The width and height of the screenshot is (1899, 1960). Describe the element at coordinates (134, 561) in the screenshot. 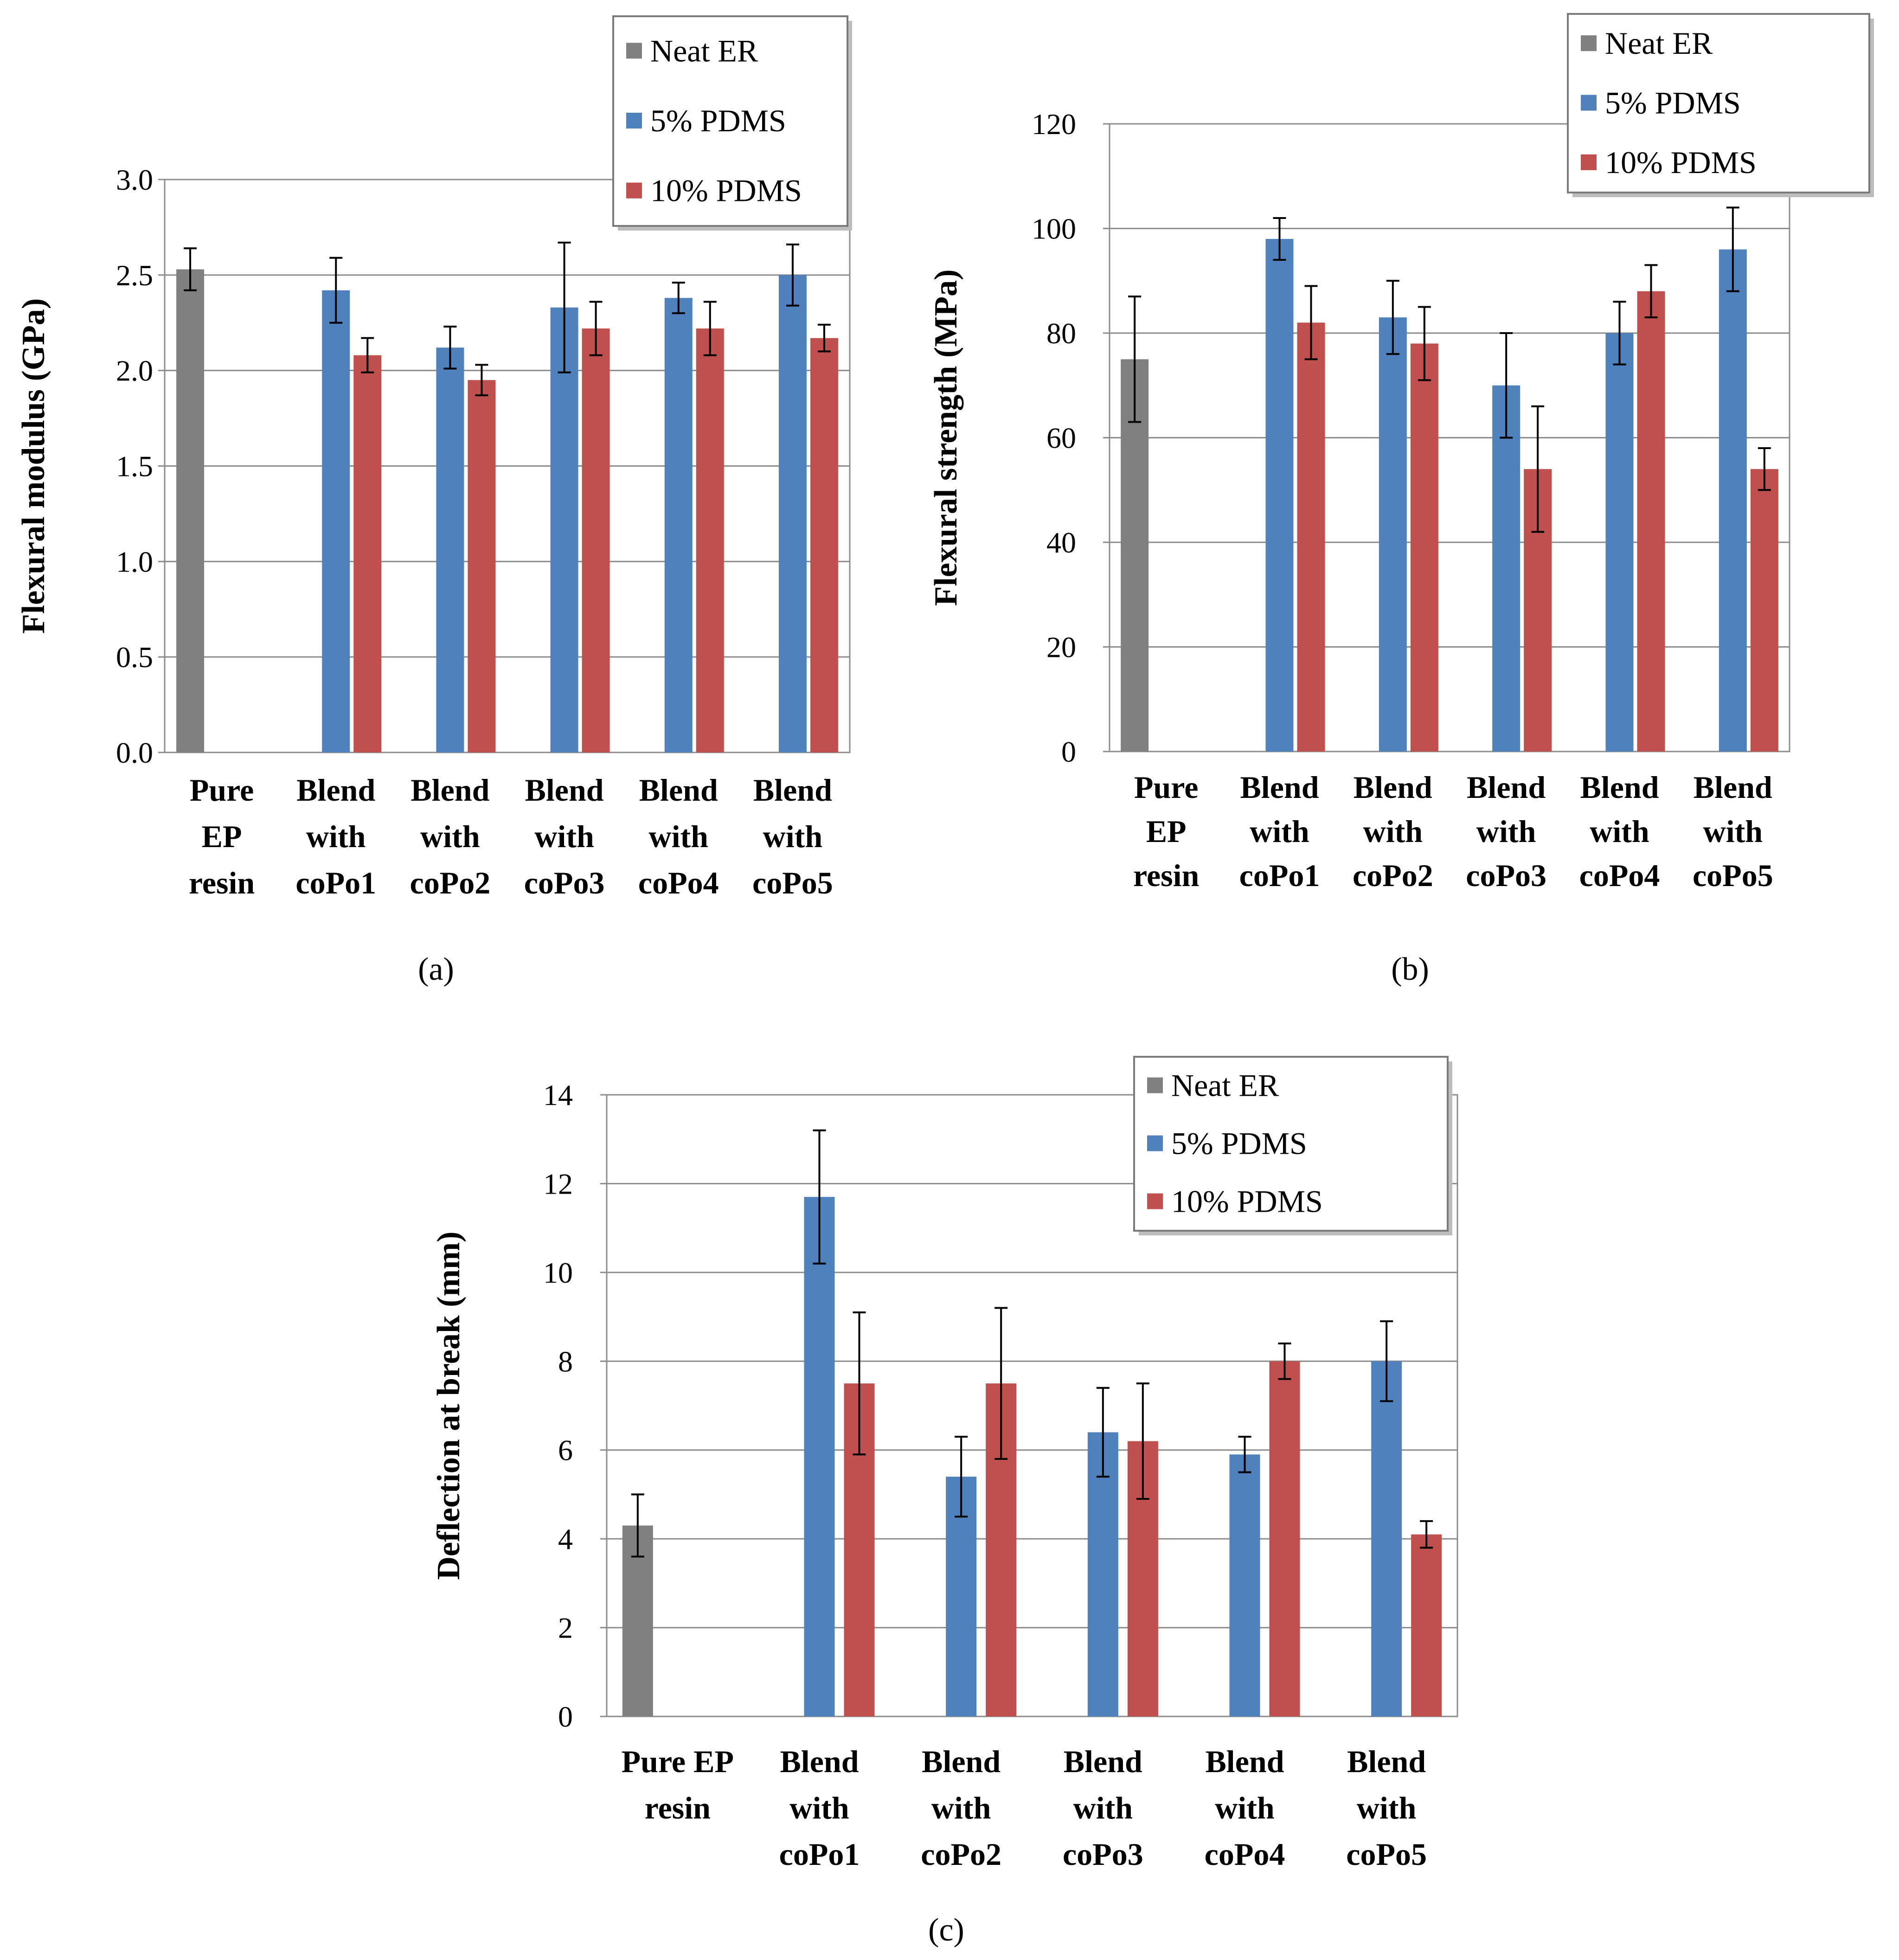

I see `y-tick-label: 1.0` at that location.